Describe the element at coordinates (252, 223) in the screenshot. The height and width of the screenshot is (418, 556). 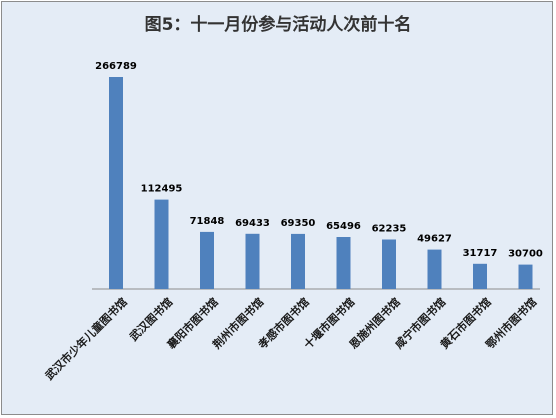
I see `value-label-4: 69433` at that location.